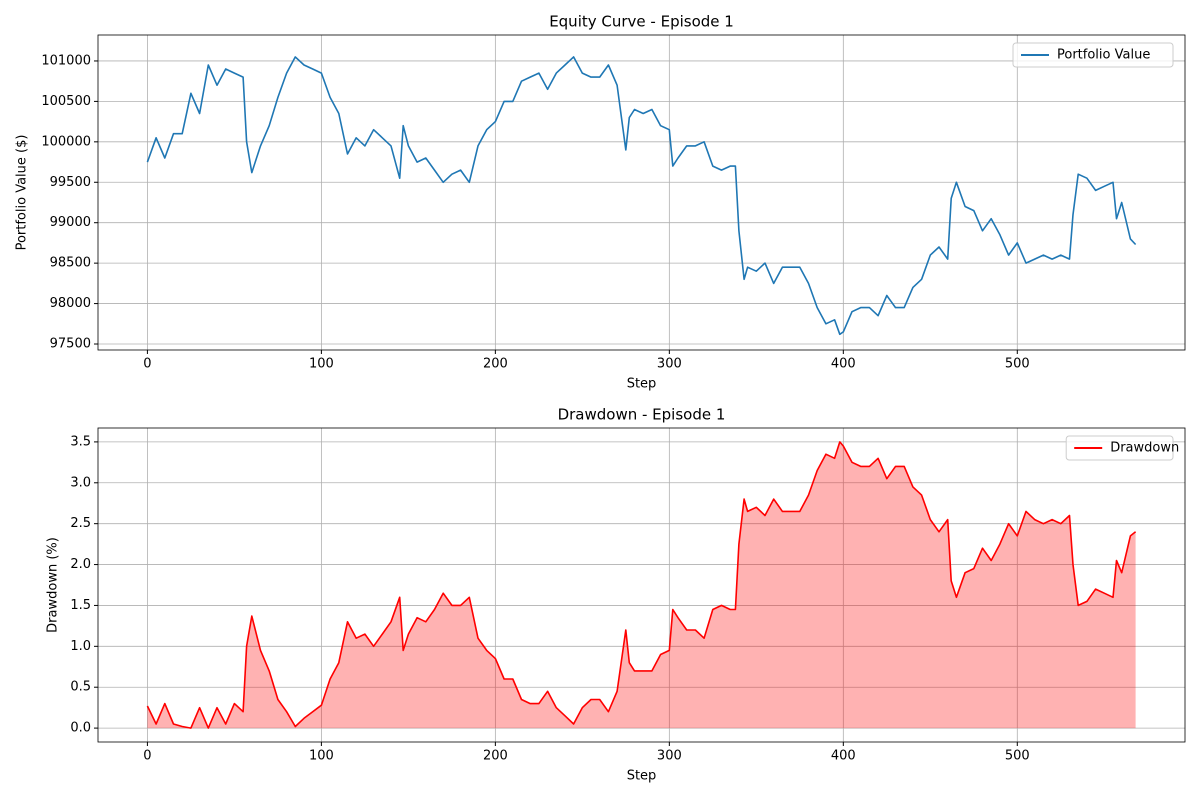 The width and height of the screenshot is (1200, 800). I want to click on legend-label: Drawdown, so click(1144, 448).